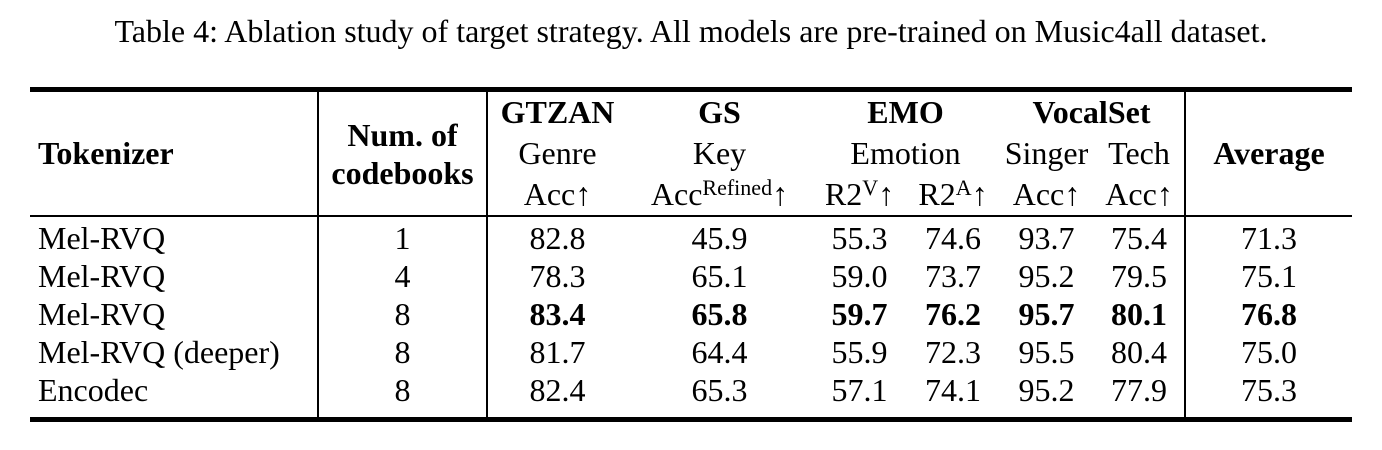 The width and height of the screenshot is (1382, 450). Describe the element at coordinates (719, 153) in the screenshot. I see `subheader-gs-key: Key` at that location.